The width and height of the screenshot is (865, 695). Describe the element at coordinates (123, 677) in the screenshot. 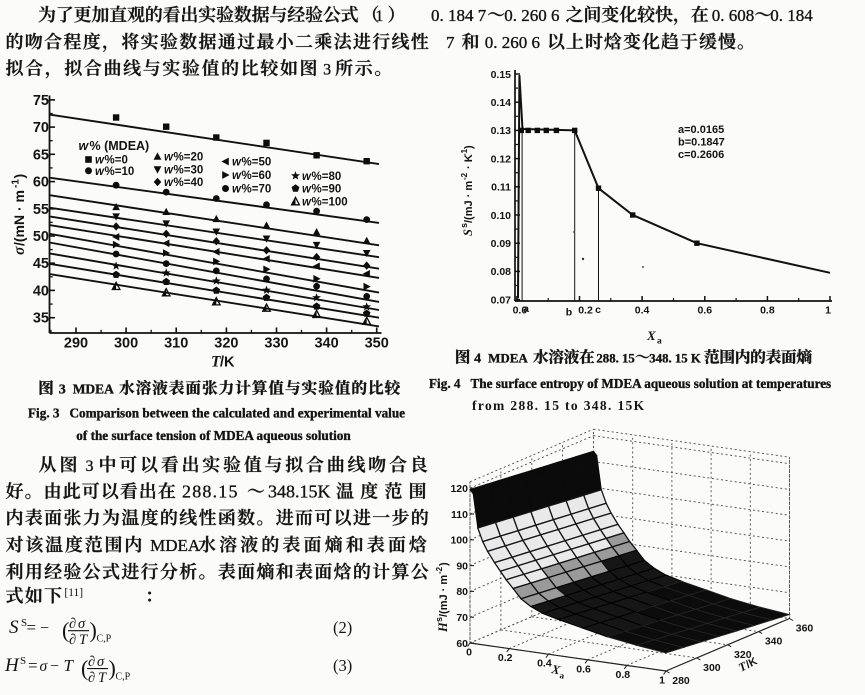

I see `svg-text: C,P` at that location.